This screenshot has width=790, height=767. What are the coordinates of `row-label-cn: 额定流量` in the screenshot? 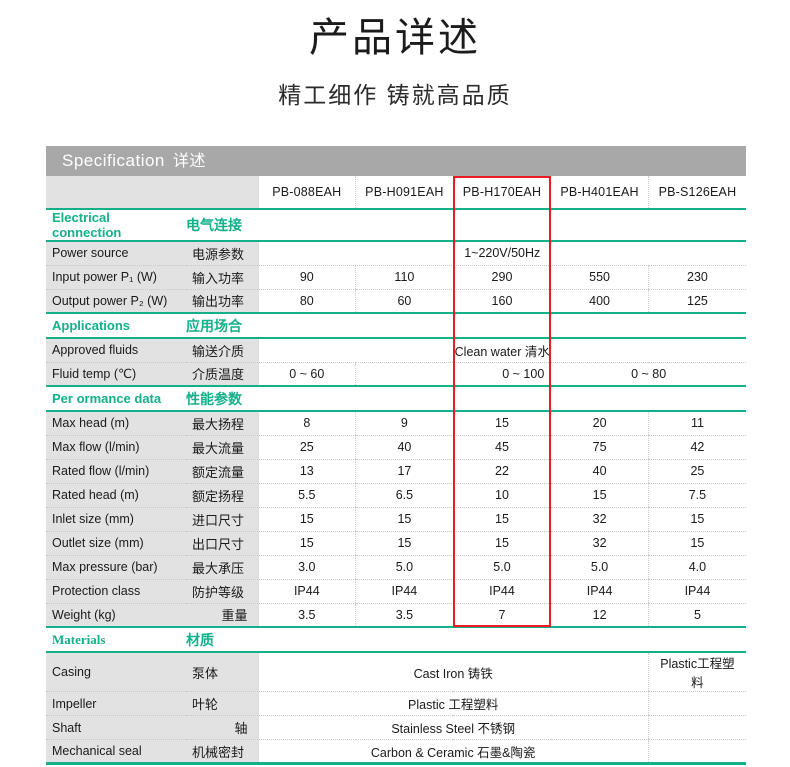 It's located at (222, 471).